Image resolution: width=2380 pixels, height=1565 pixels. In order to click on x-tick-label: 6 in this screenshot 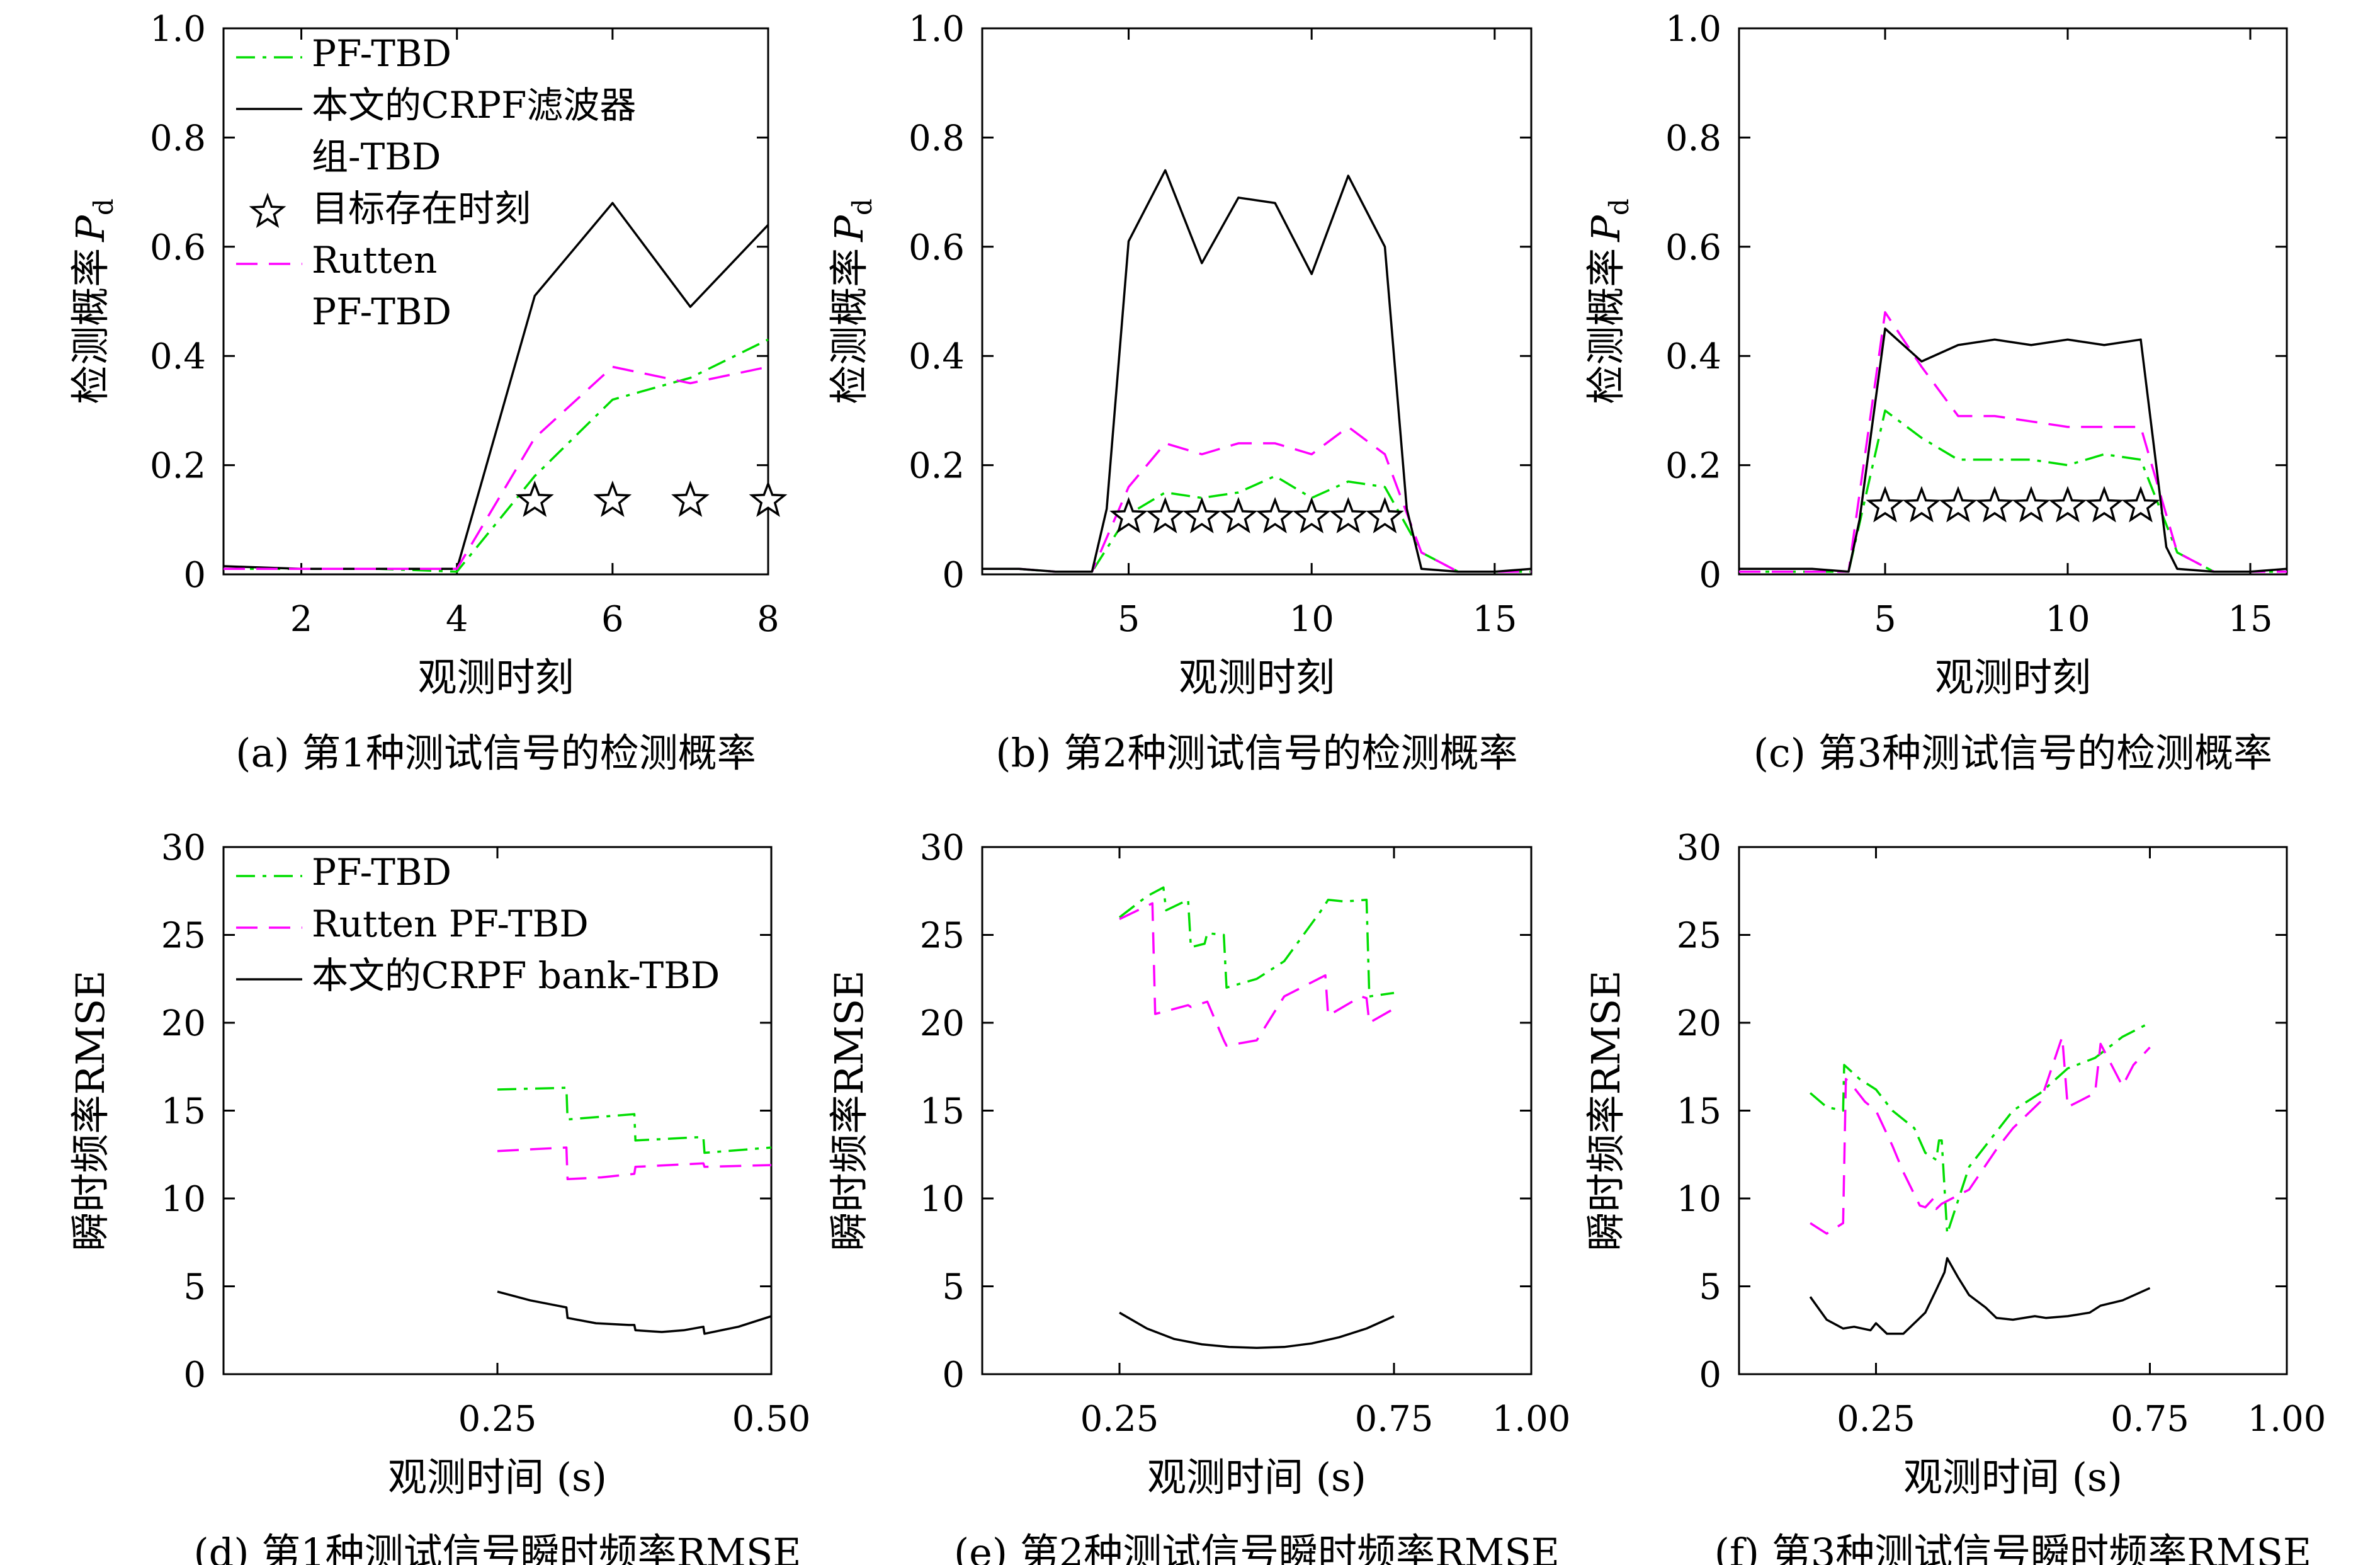, I will do `click(612, 619)`.